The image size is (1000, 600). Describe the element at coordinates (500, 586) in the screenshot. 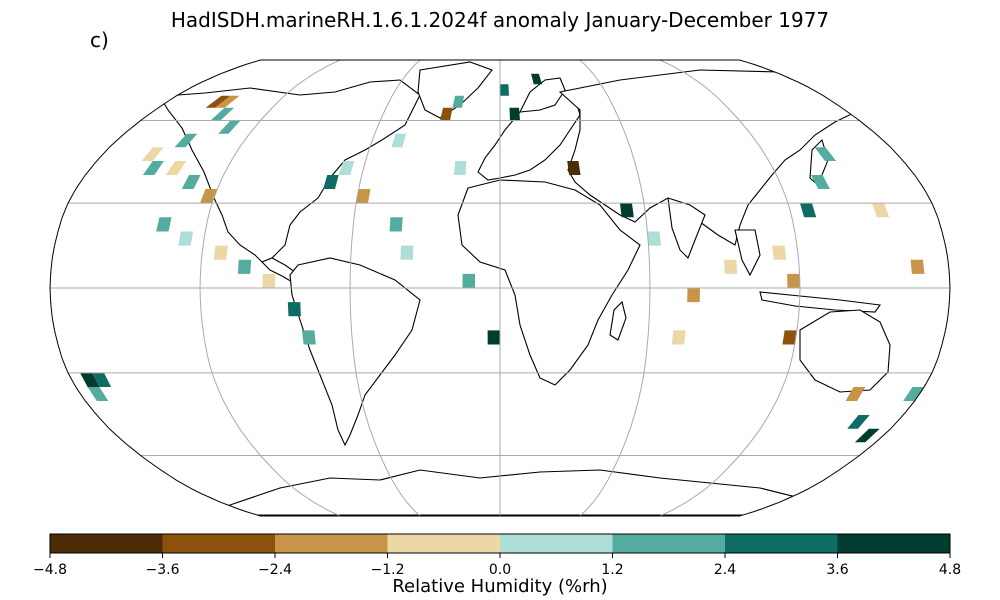

I see `colorbar-label: Relative Humidity (%rh)` at that location.